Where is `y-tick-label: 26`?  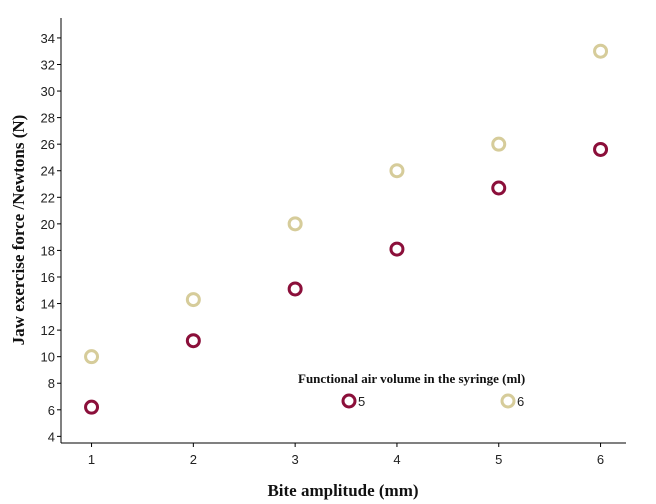 y-tick-label: 26 is located at coordinates (48, 144).